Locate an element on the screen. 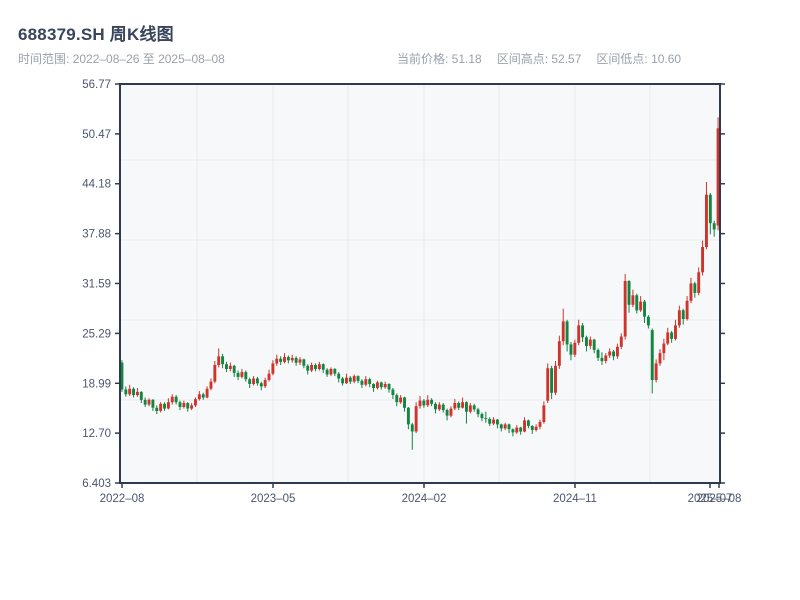 Image resolution: width=800 pixels, height=600 pixels. x-tick-label: 2025–07 is located at coordinates (710, 499).